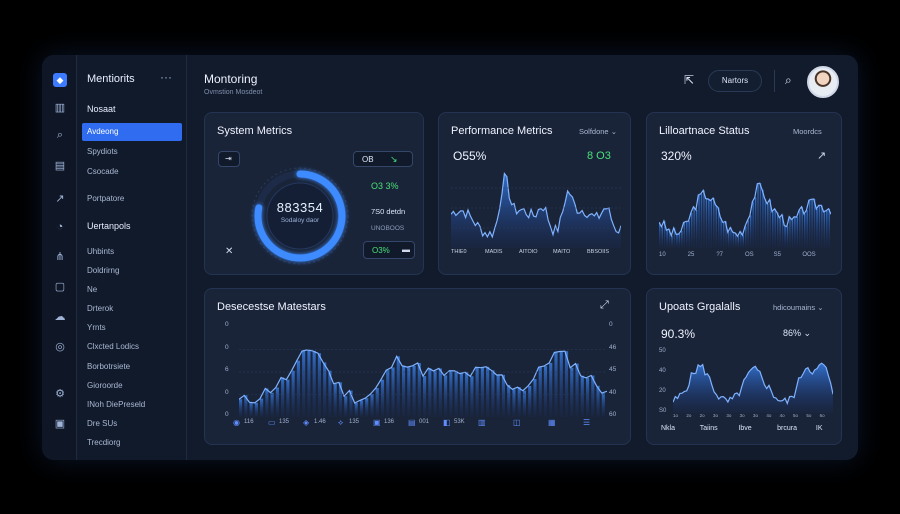 The width and height of the screenshot is (900, 514). I want to click on toolbar-label: 001, so click(424, 422).